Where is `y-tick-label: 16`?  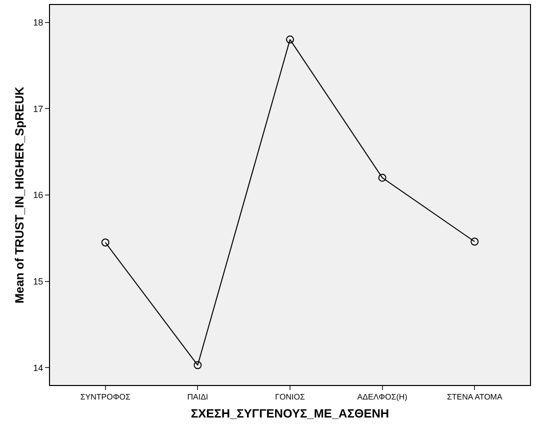 y-tick-label: 16 is located at coordinates (38, 195).